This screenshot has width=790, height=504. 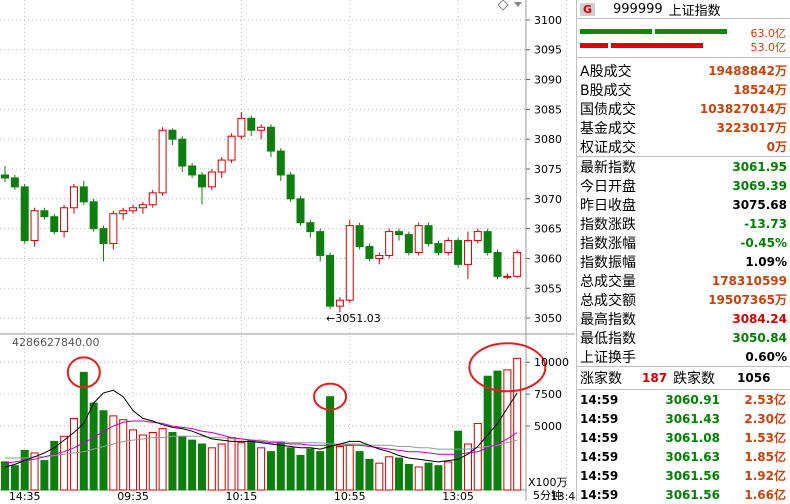 I want to click on turnover-value: 18524万, so click(x=760, y=90).